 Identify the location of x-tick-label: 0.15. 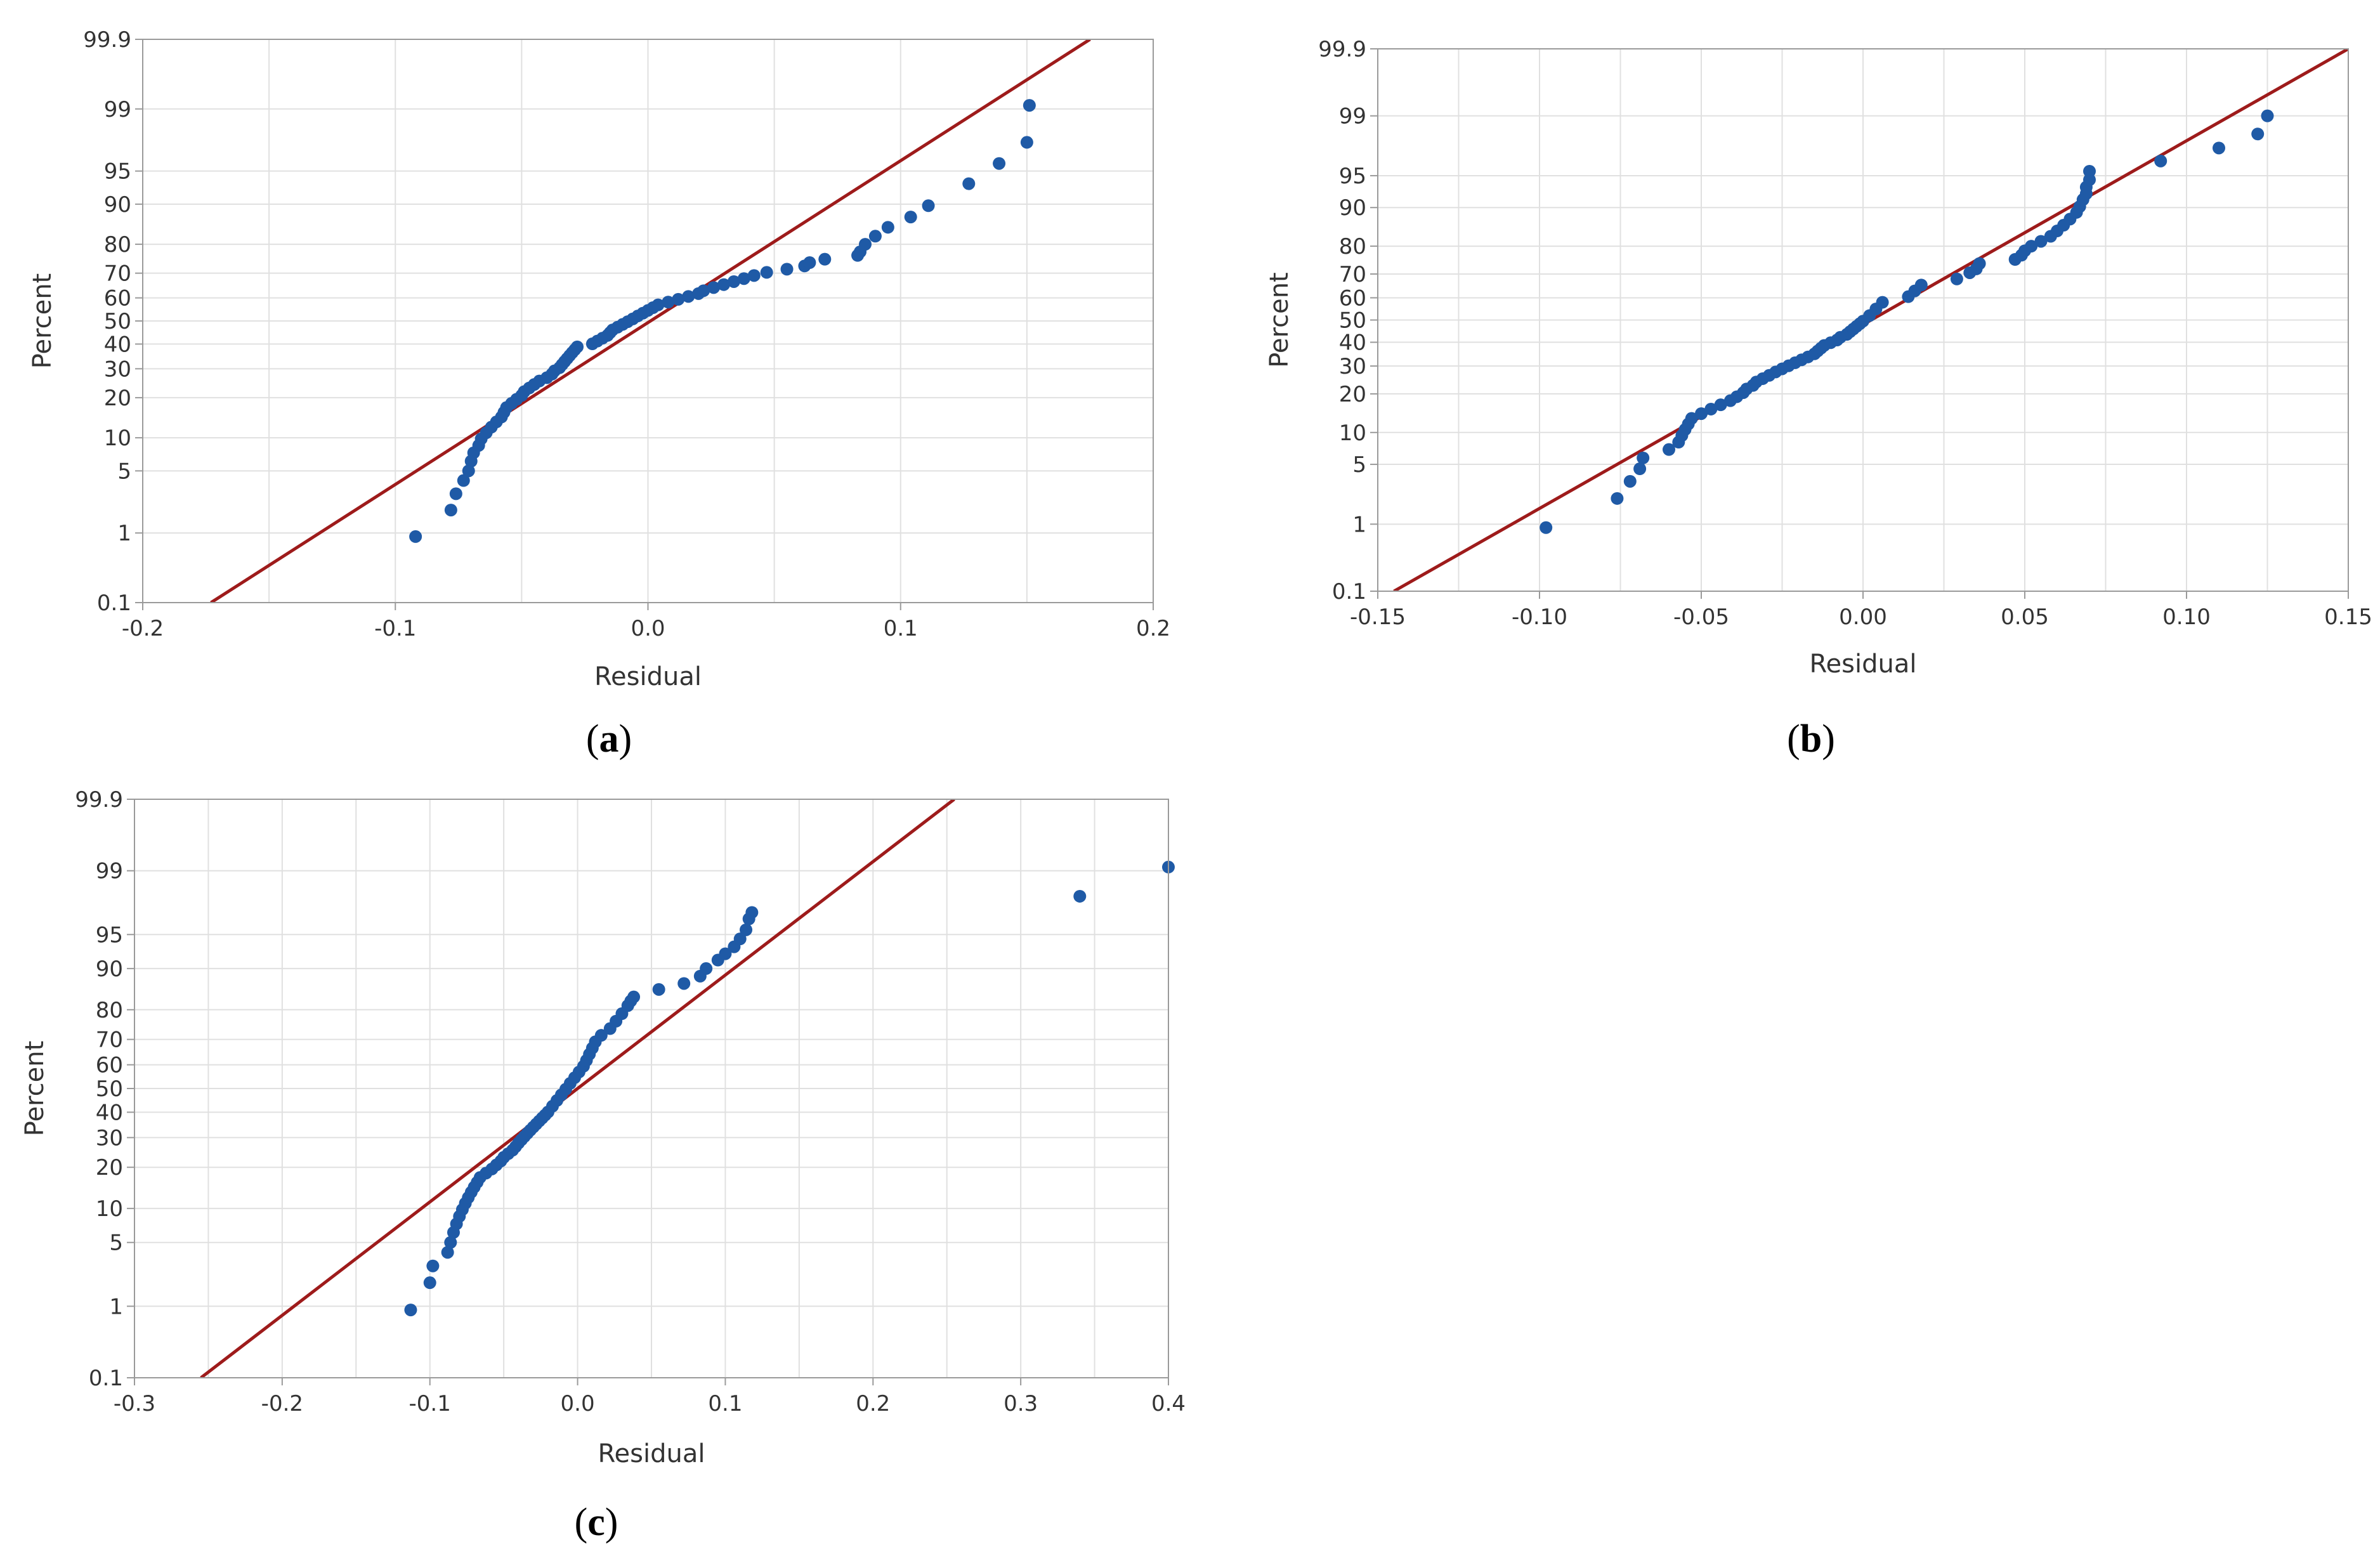
(2348, 617).